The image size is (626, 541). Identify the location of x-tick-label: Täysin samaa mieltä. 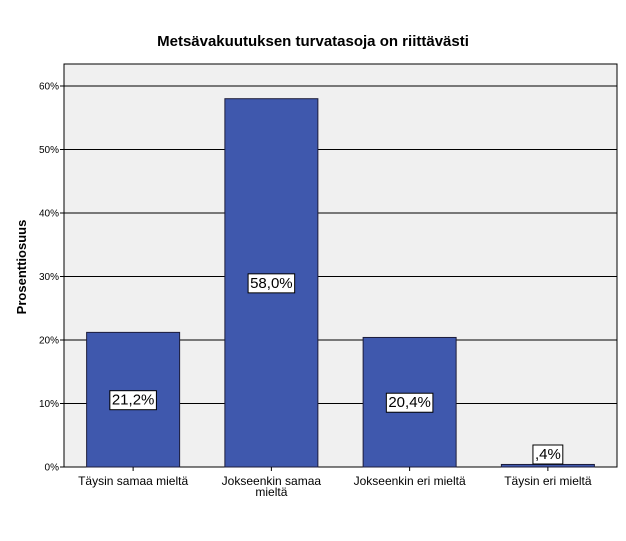
(133, 481).